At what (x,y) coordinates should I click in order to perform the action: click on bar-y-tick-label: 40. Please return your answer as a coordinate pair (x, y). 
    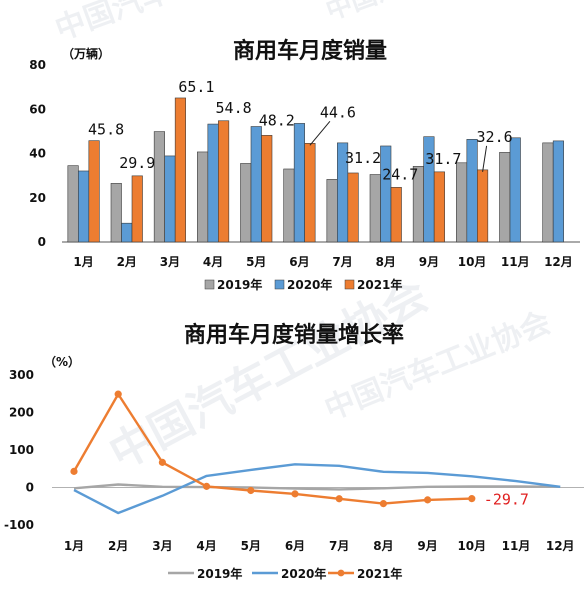
    Looking at the image, I should click on (37, 154).